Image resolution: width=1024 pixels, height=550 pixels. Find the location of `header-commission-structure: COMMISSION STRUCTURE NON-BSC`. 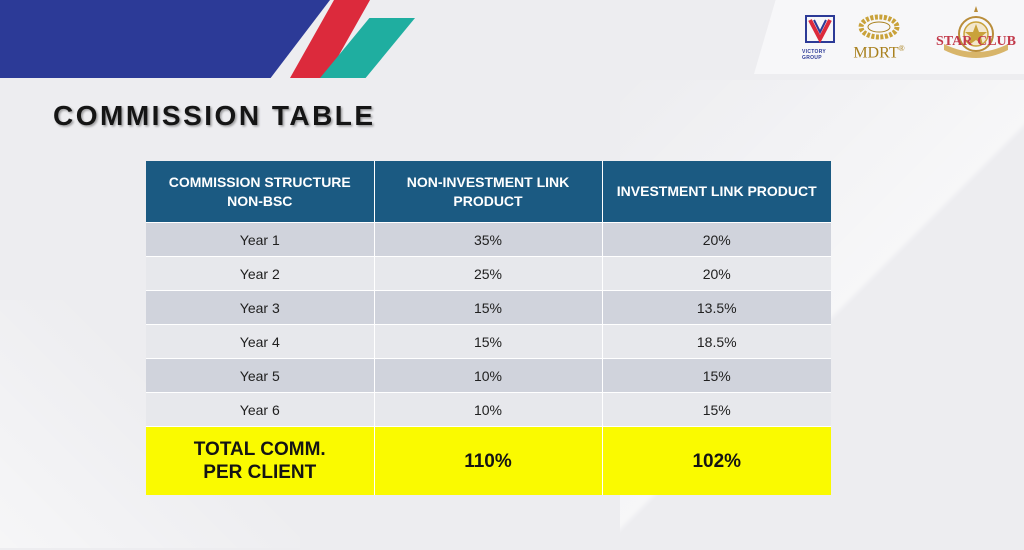

header-commission-structure: COMMISSION STRUCTURE NON-BSC is located at coordinates (260, 192).